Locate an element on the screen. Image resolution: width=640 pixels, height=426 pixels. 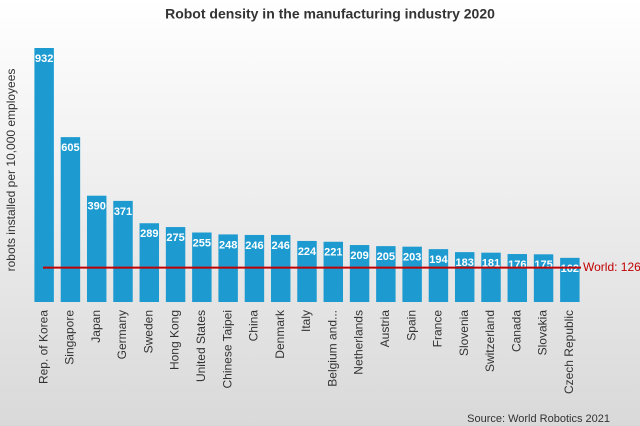
x-tick-label: Spain is located at coordinates (411, 325).